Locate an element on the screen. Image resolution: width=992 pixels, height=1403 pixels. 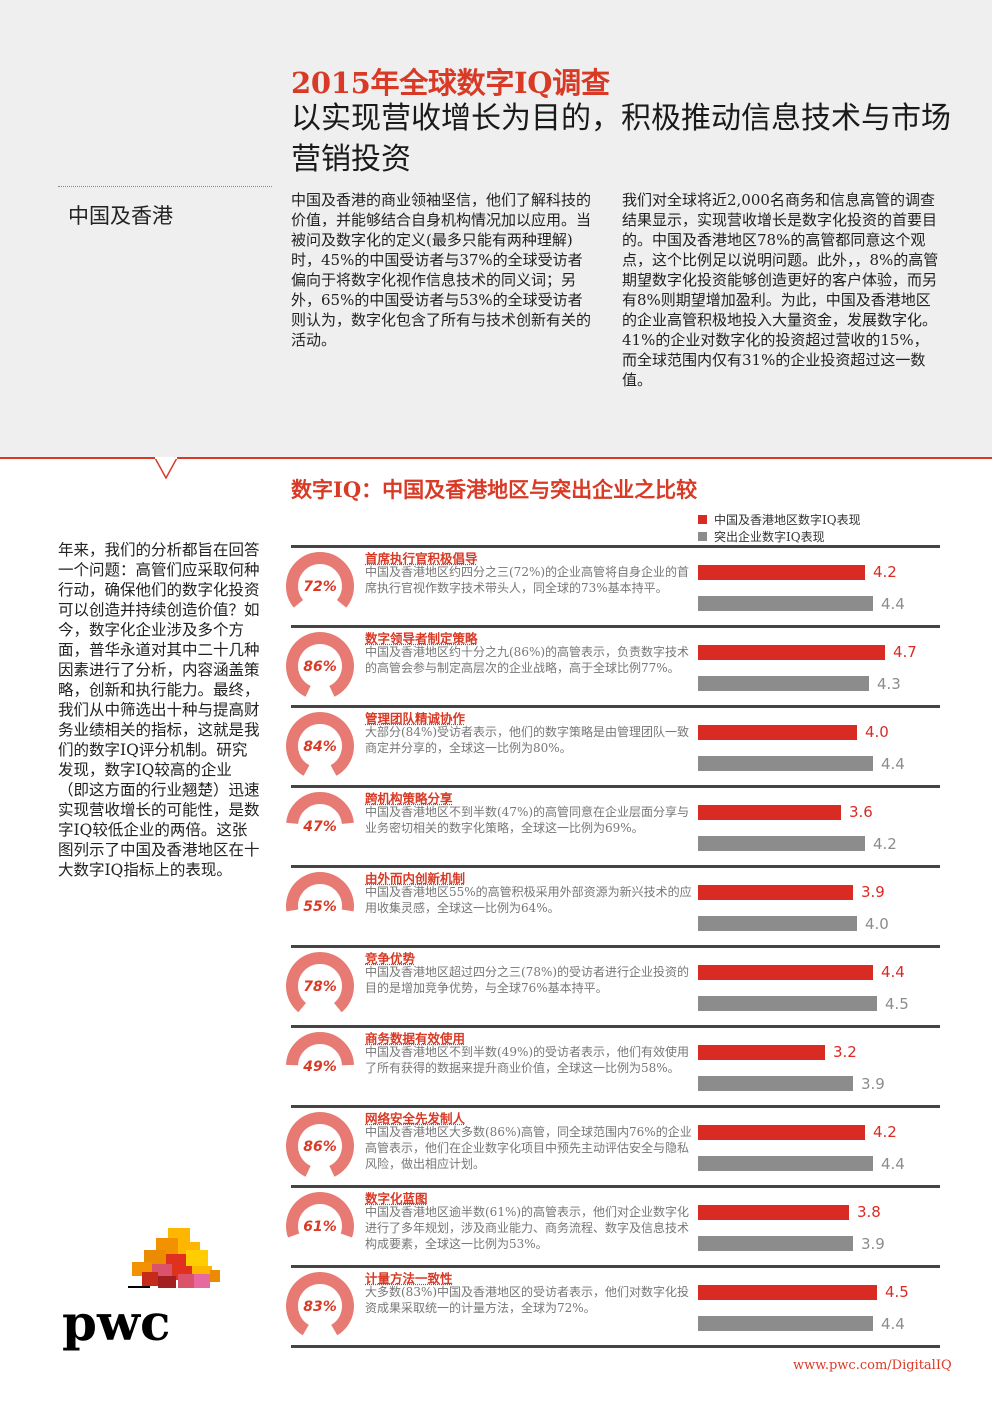
pwc-logo-text: pwc is located at coordinates (116, 1322).